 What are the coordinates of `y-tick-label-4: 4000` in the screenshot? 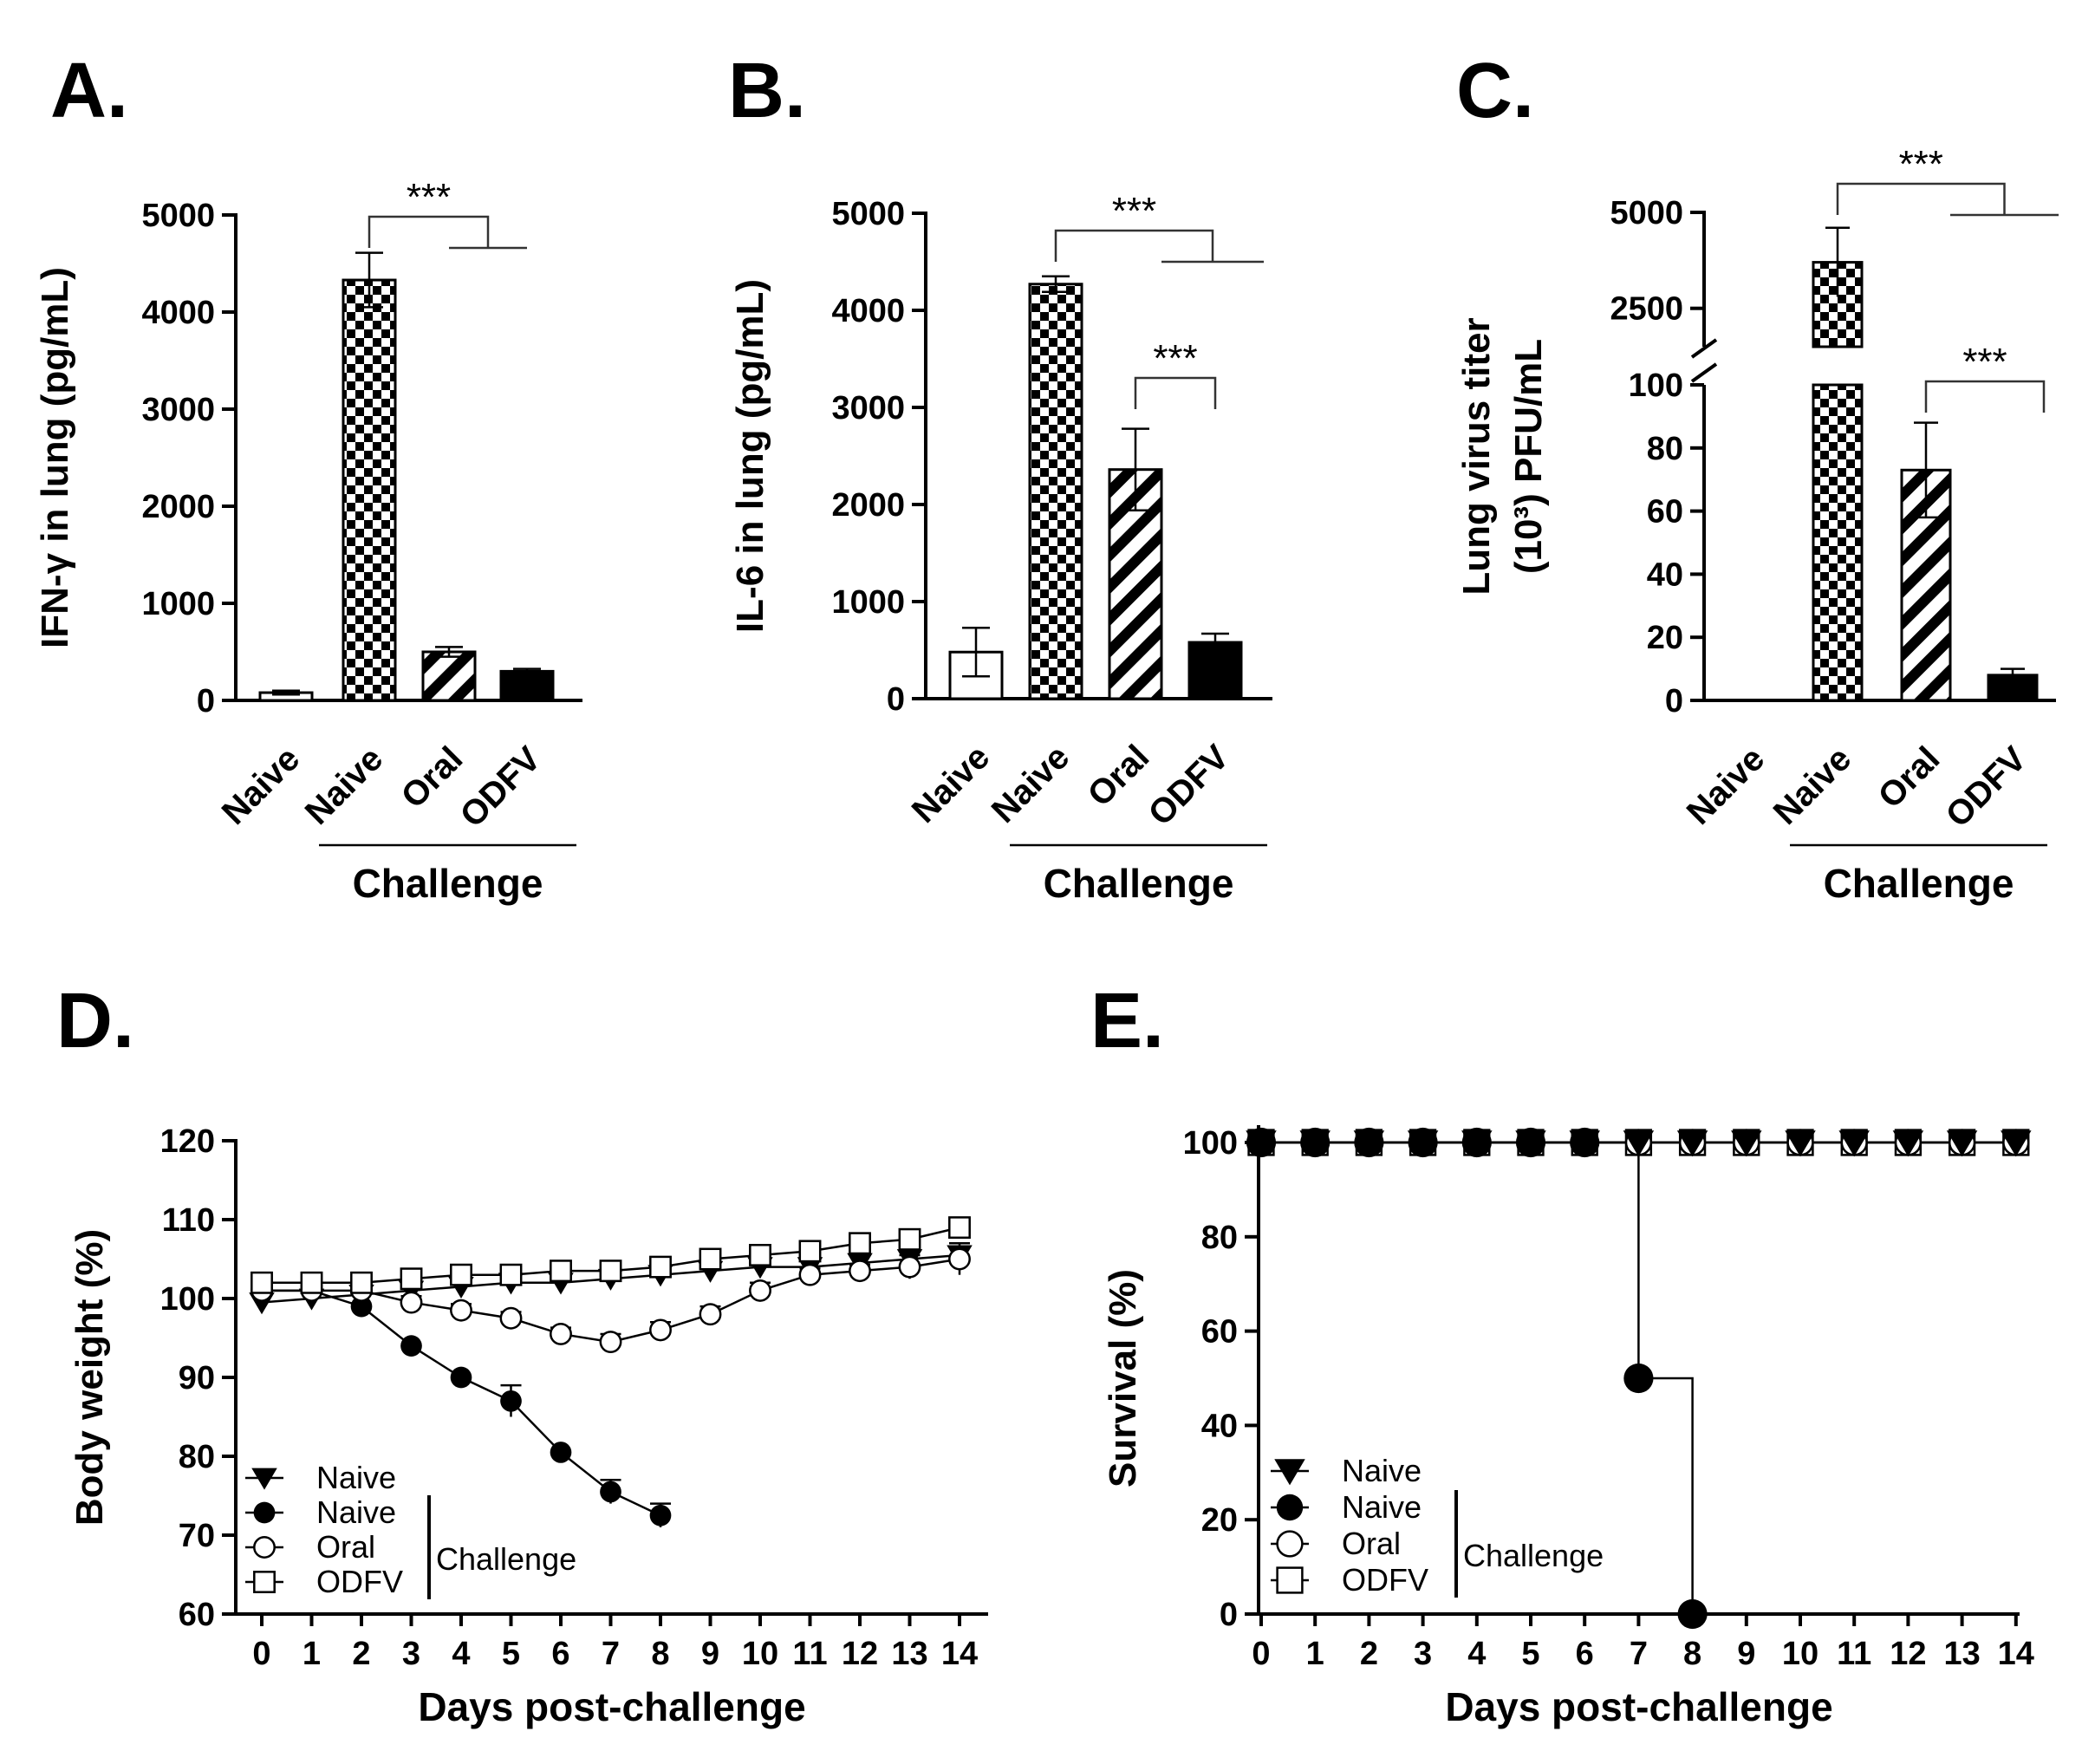 It's located at (178, 313).